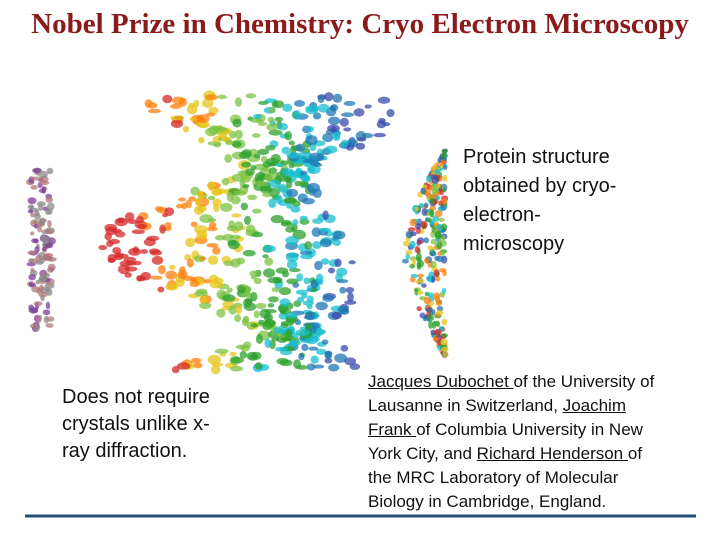 The height and width of the screenshot is (540, 720). I want to click on text-line: Biology in Cambridge, England., so click(511, 502).